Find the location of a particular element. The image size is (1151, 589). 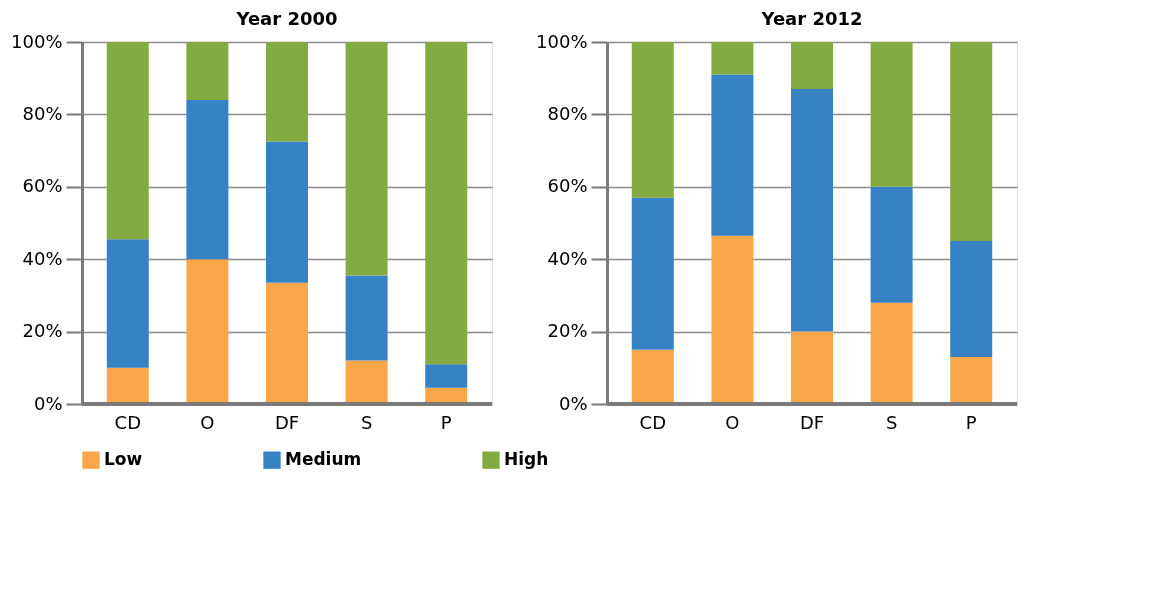

legend-label: Medium is located at coordinates (323, 459).